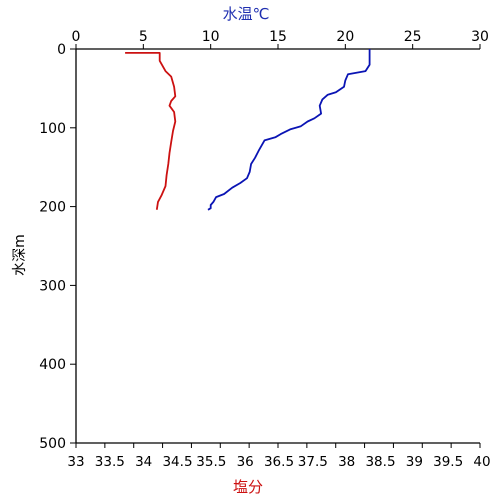  Describe the element at coordinates (52, 365) in the screenshot. I see `left-tick-label: 400` at that location.